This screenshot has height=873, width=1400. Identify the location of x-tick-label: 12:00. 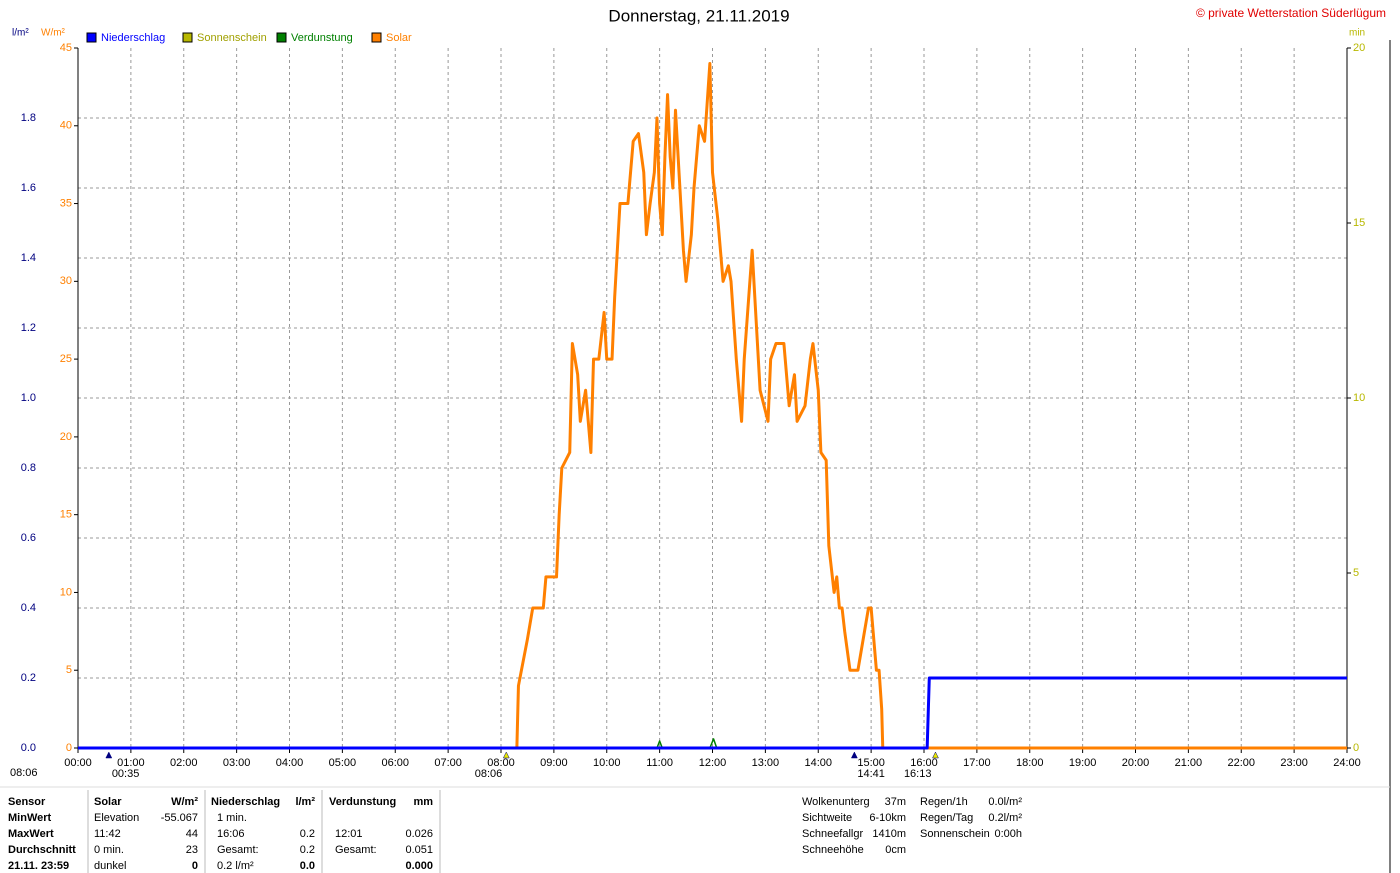
(713, 763).